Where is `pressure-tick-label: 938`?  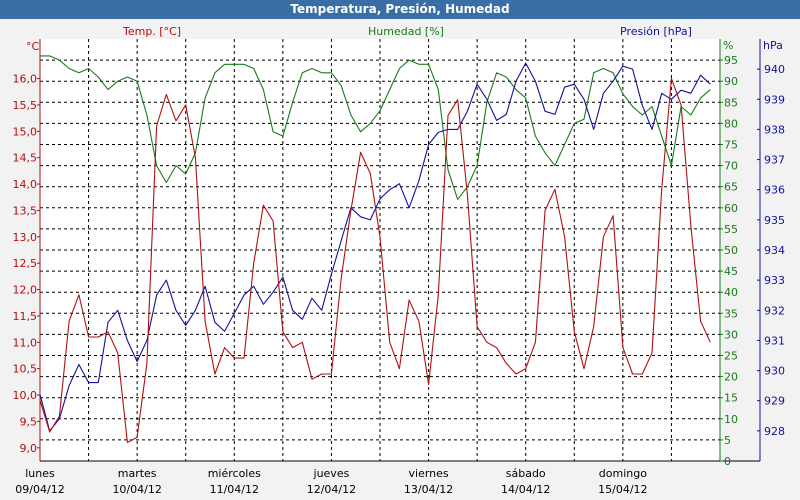 pressure-tick-label: 938 is located at coordinates (774, 129).